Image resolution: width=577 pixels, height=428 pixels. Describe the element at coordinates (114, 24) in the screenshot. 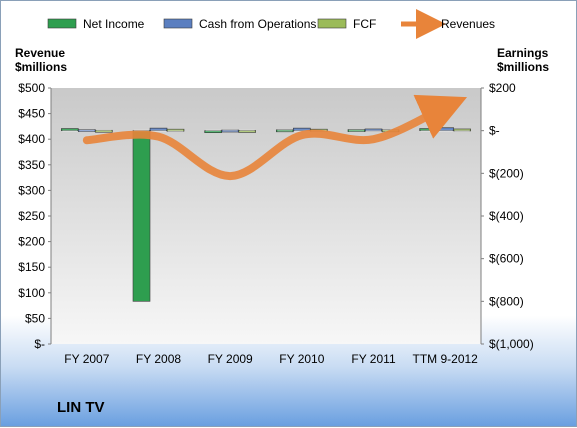

I see `legend-label: Net Income` at that location.